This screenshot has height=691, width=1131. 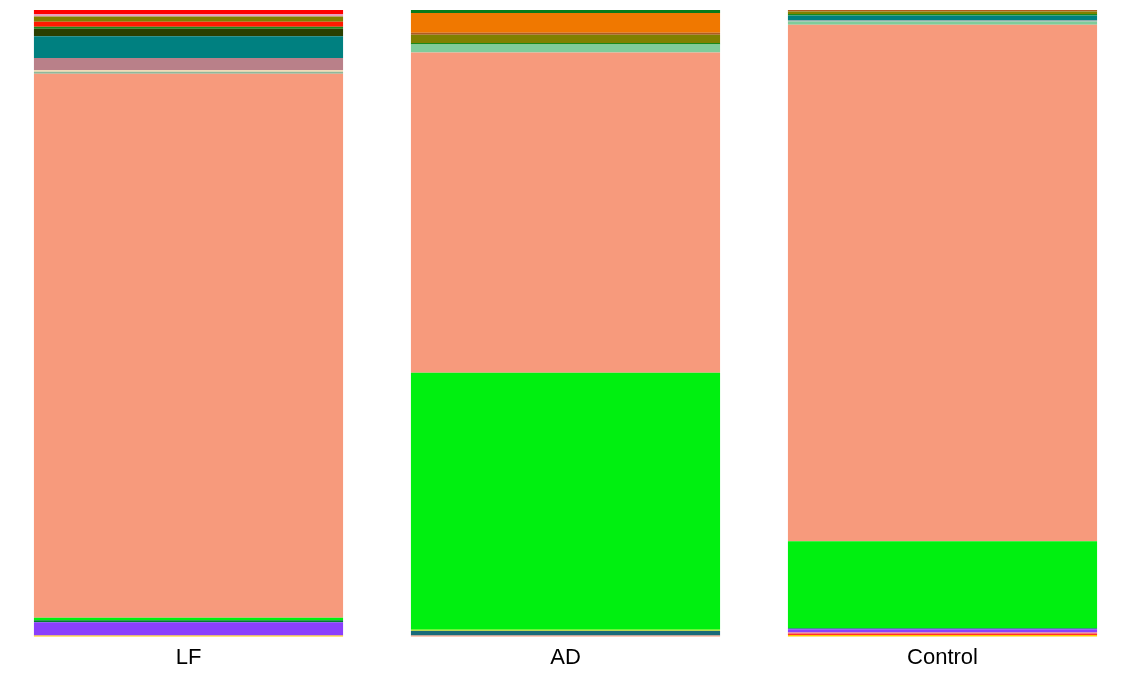 What do you see at coordinates (565, 656) in the screenshot?
I see `x-tick-label: AD` at bounding box center [565, 656].